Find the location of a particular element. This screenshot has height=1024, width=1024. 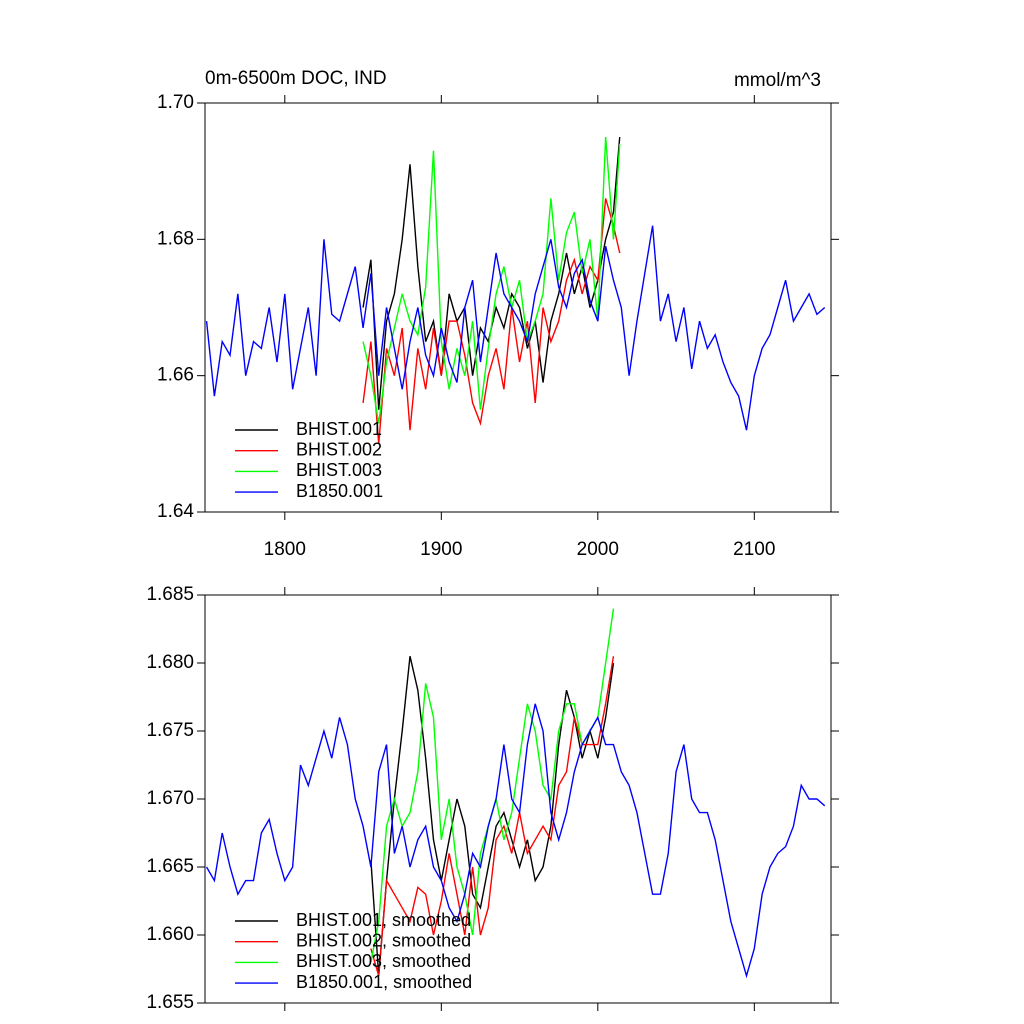

legend-label: BHIST.003 is located at coordinates (339, 470).